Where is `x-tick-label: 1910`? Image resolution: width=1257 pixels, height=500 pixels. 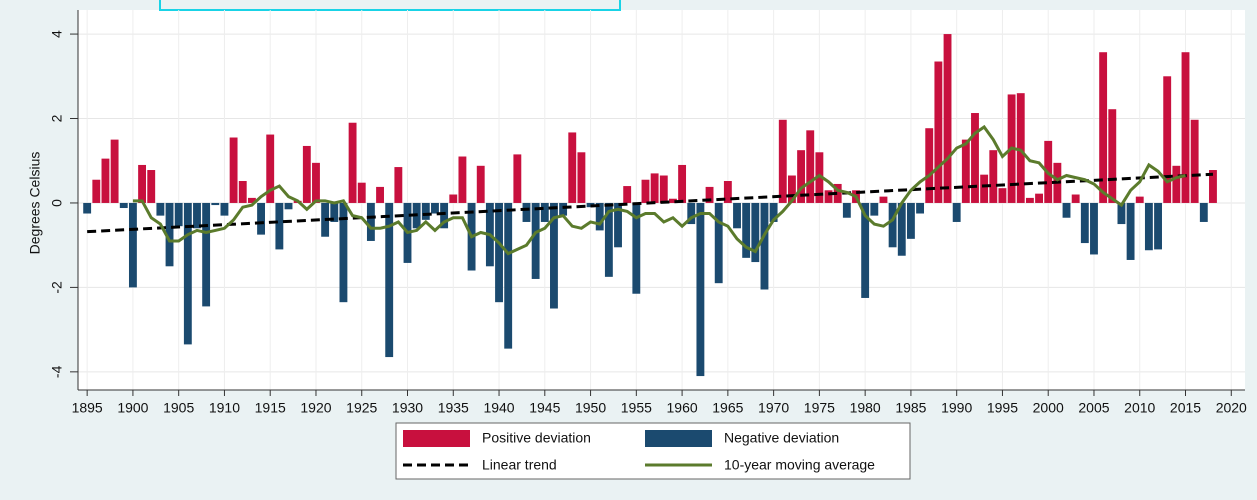 x-tick-label: 1910 is located at coordinates (224, 408).